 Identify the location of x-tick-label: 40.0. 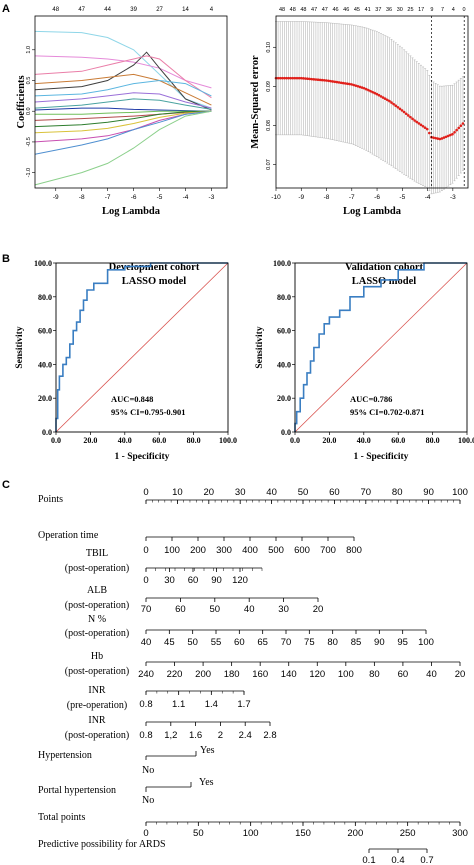
(364, 440).